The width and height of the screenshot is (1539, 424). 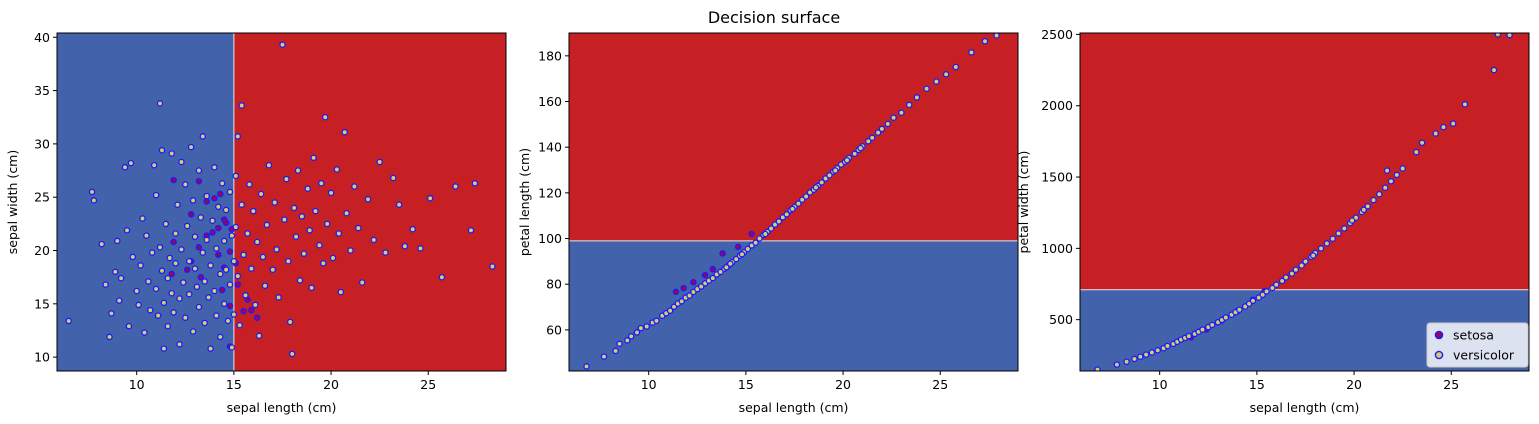 I want to click on y-tick-label: 500, so click(x=1061, y=319).